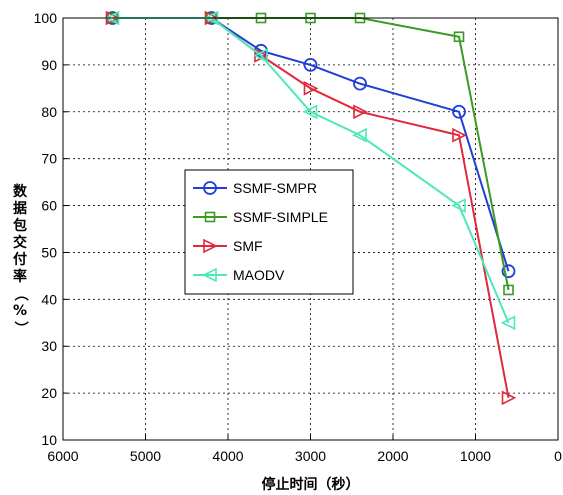 This screenshot has width=563, height=495. Describe the element at coordinates (248, 246) in the screenshot. I see `legend-label: SMF` at that location.